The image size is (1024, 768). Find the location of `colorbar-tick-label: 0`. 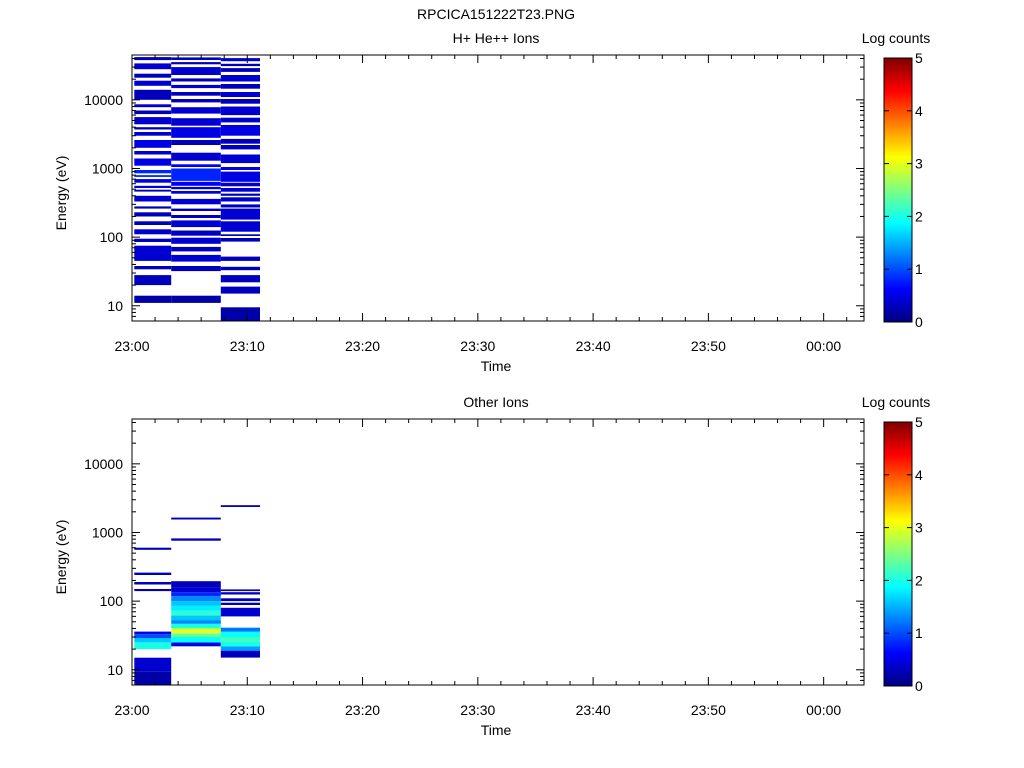

colorbar-tick-label: 0 is located at coordinates (919, 686).